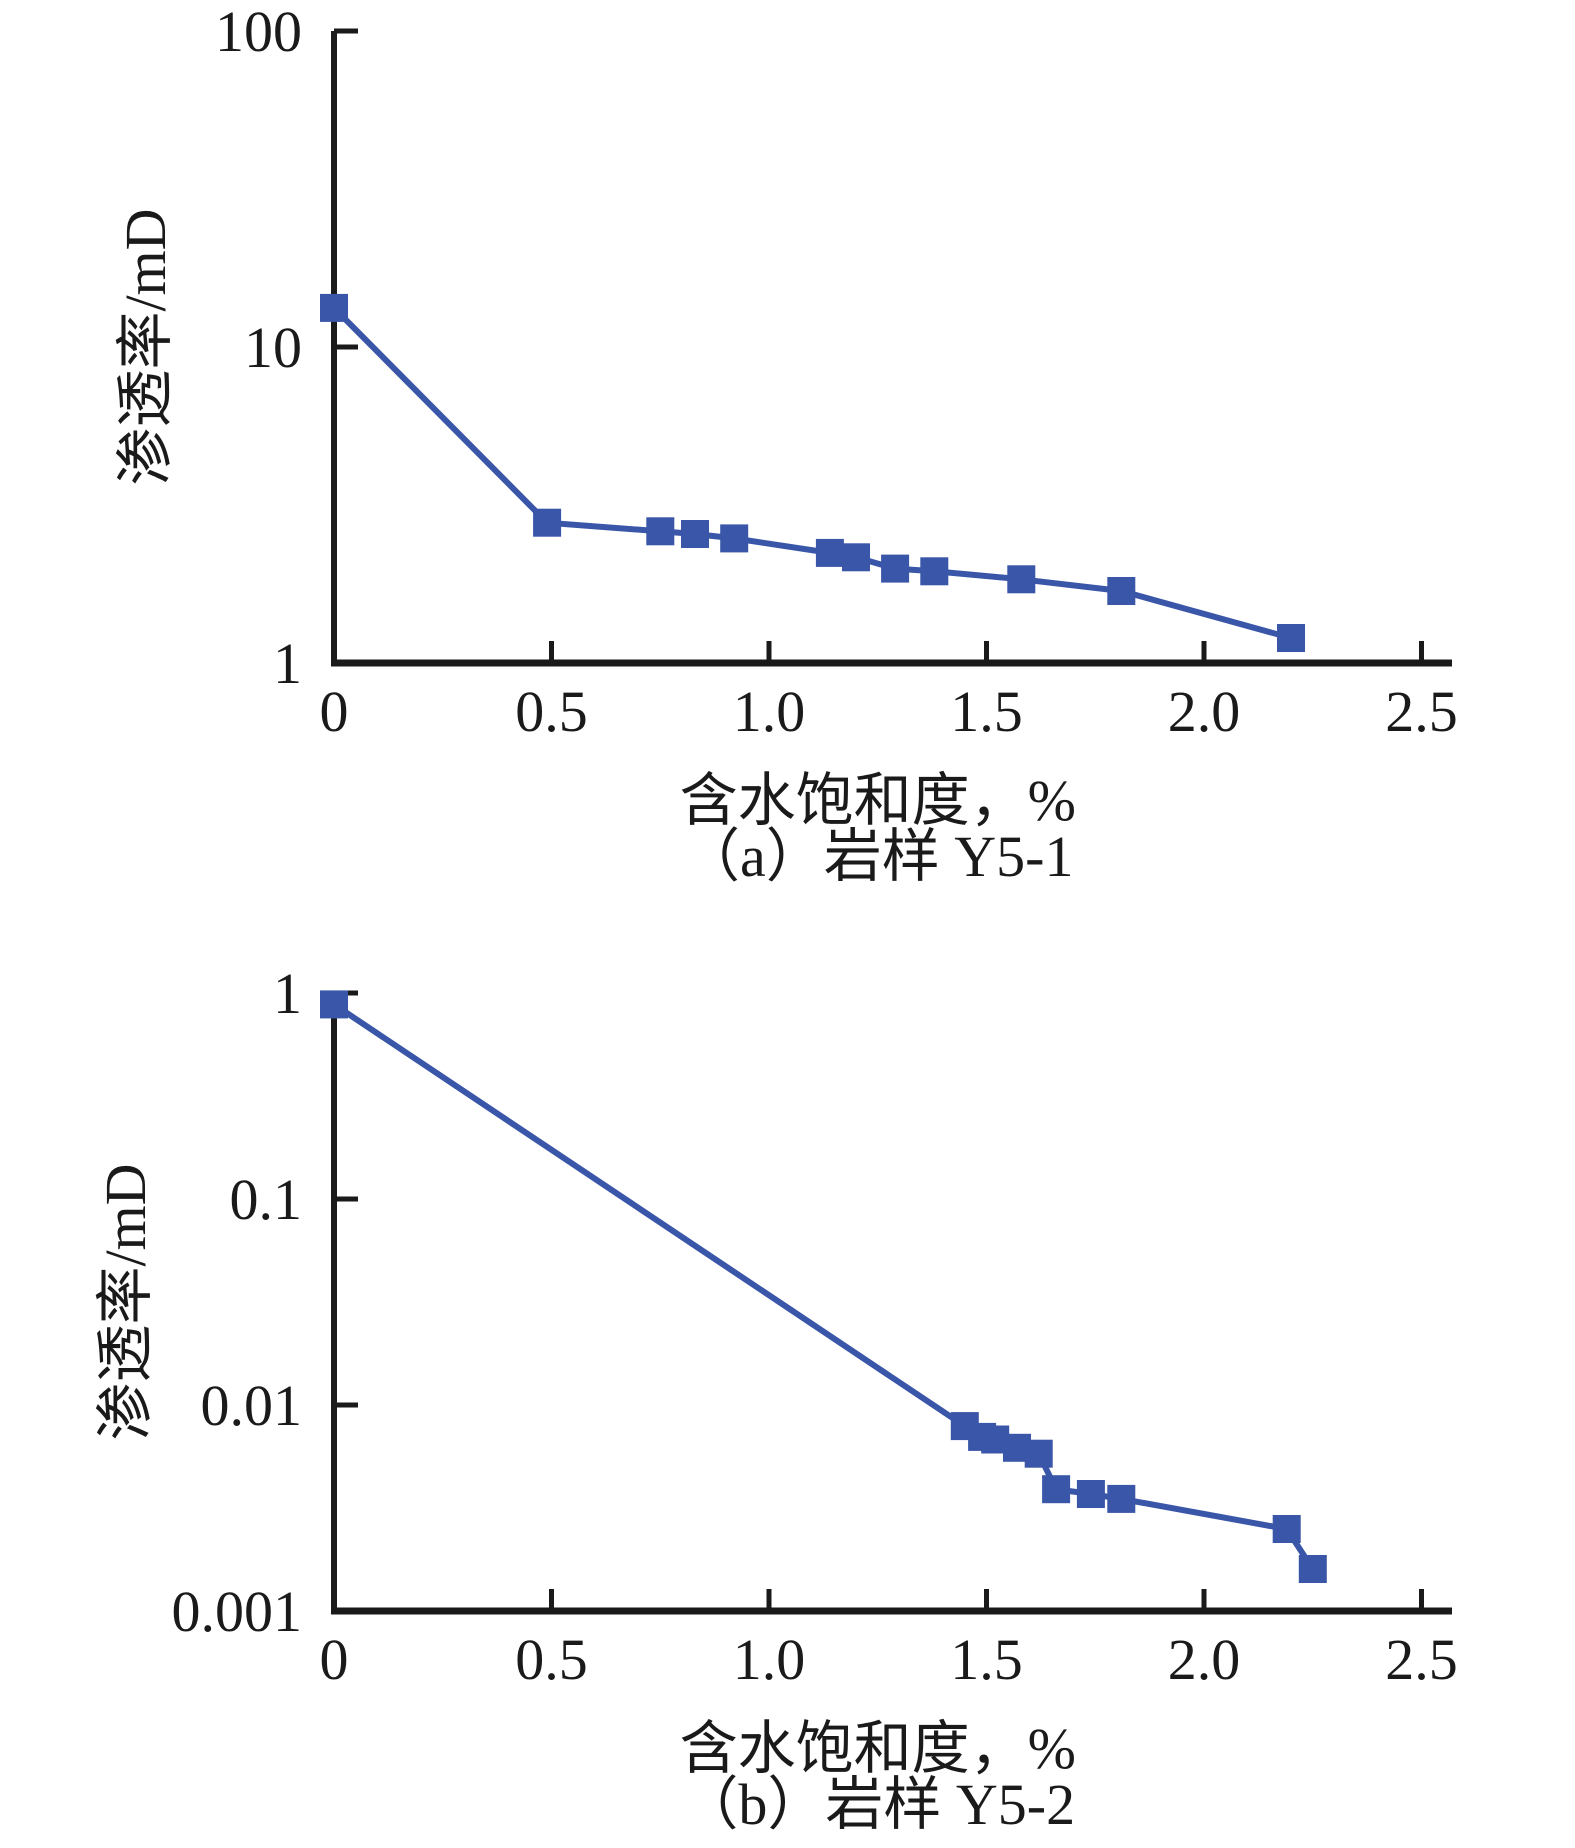  I want to click on chart-caption: （b）岩样 Y5-2, so click(877, 1804).